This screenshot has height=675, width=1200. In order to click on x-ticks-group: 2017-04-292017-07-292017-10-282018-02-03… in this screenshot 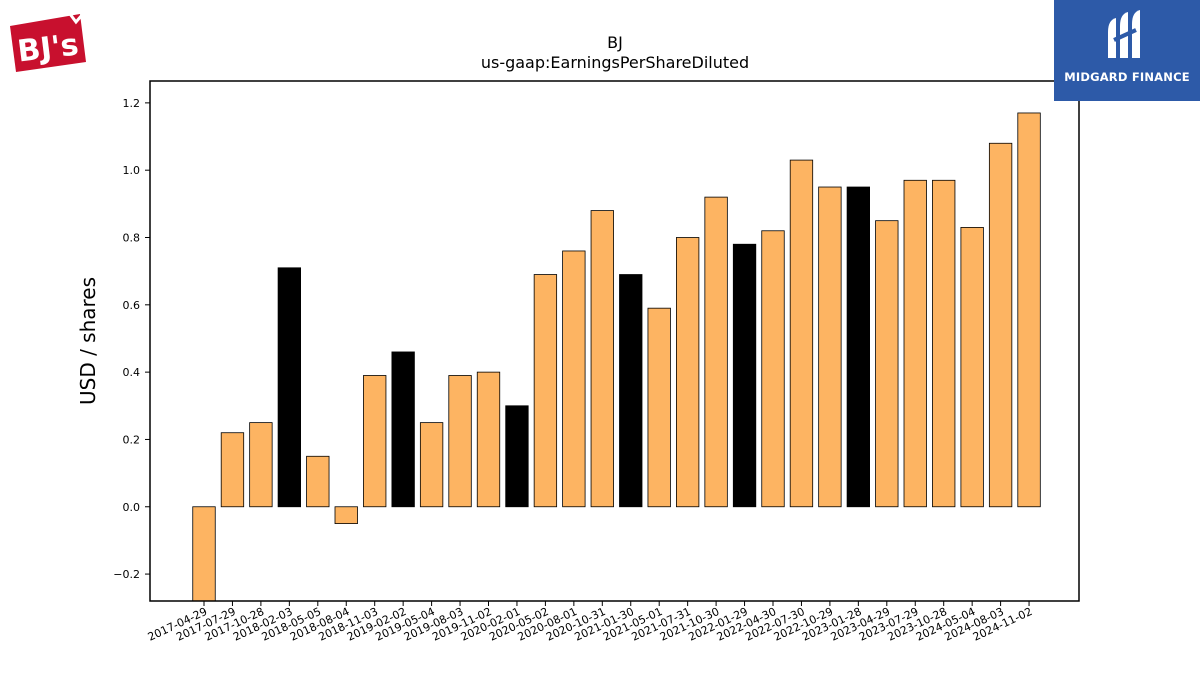, I will do `click(590, 622)`.